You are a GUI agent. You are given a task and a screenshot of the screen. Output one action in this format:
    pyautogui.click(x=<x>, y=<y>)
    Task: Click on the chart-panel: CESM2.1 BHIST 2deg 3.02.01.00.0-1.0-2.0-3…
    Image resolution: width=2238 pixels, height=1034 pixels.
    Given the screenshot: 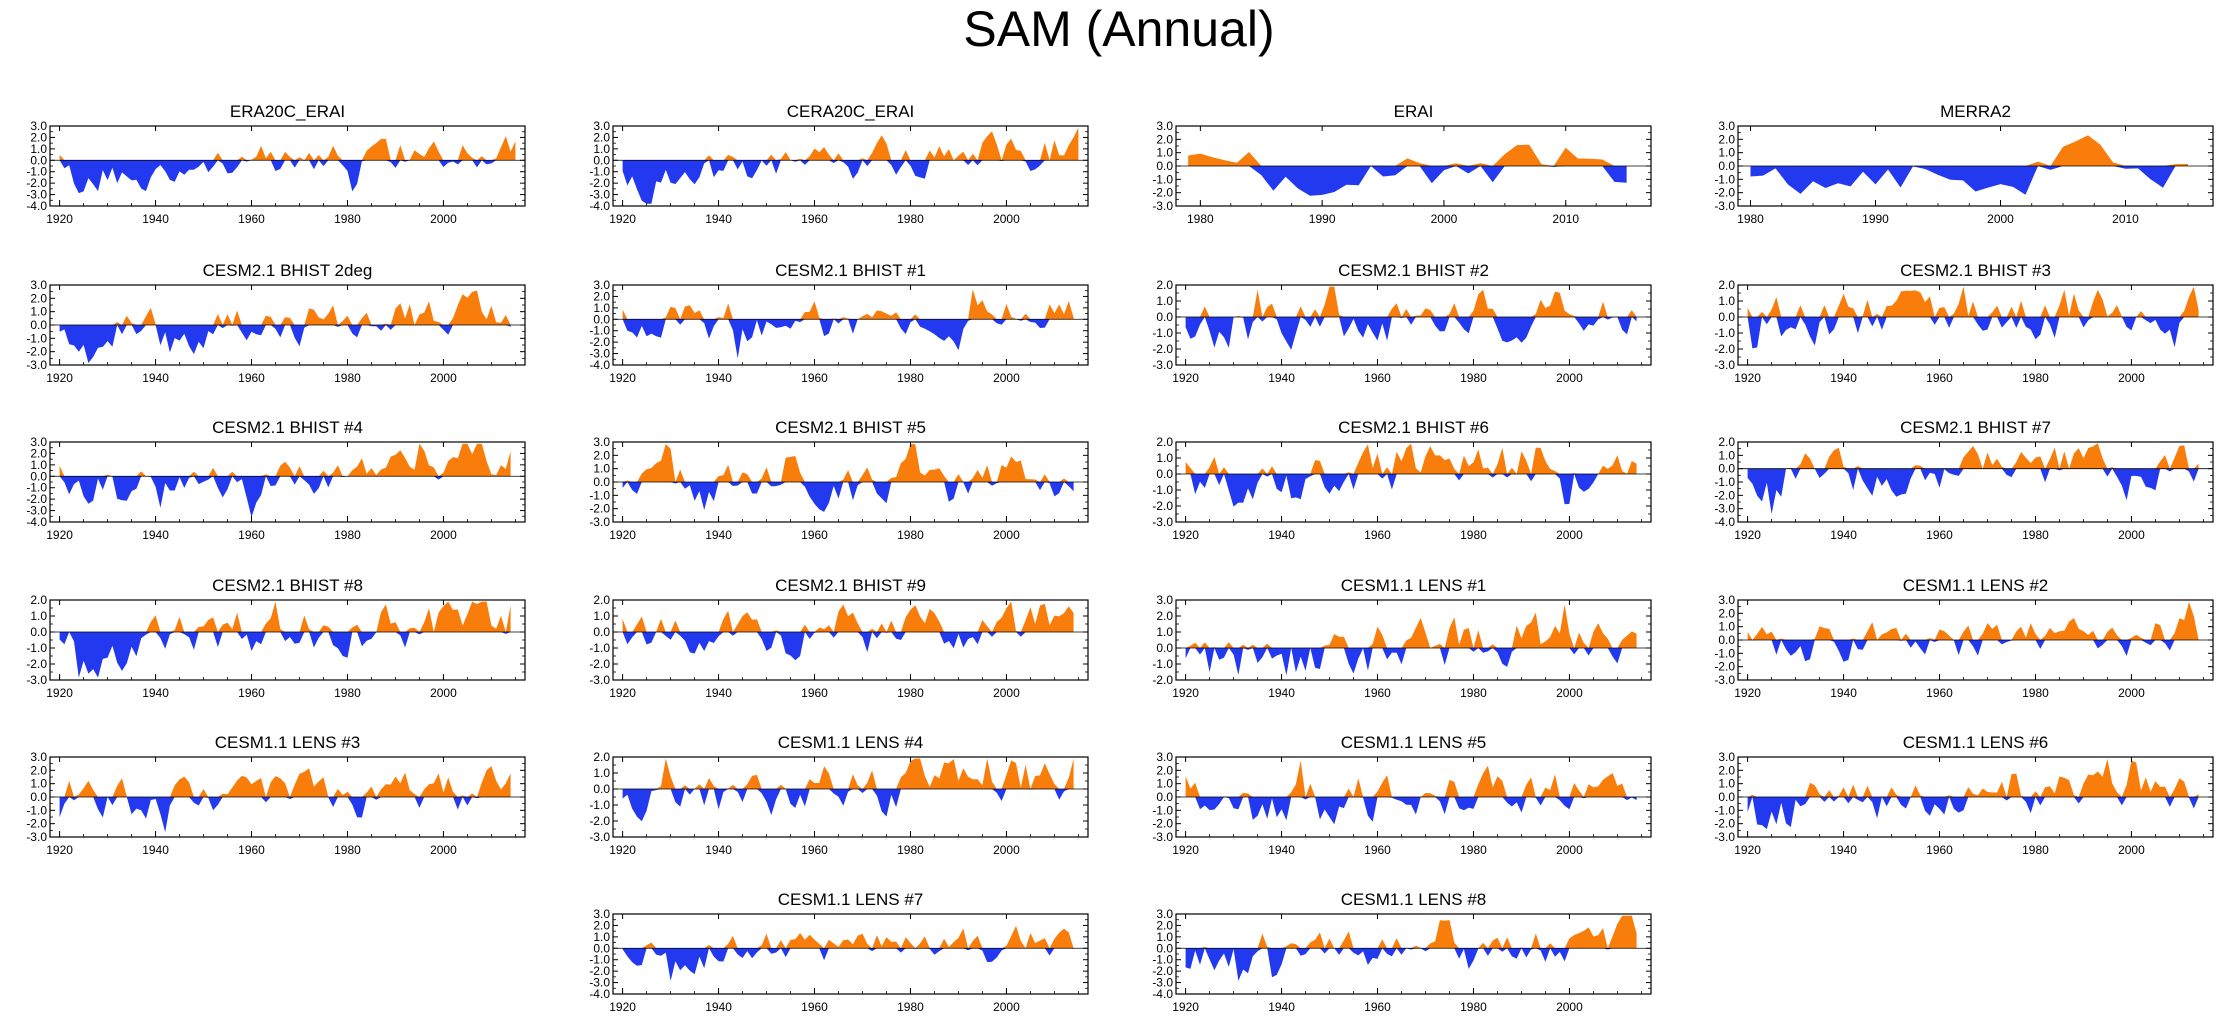 What is the action you would take?
    pyautogui.click(x=276, y=323)
    